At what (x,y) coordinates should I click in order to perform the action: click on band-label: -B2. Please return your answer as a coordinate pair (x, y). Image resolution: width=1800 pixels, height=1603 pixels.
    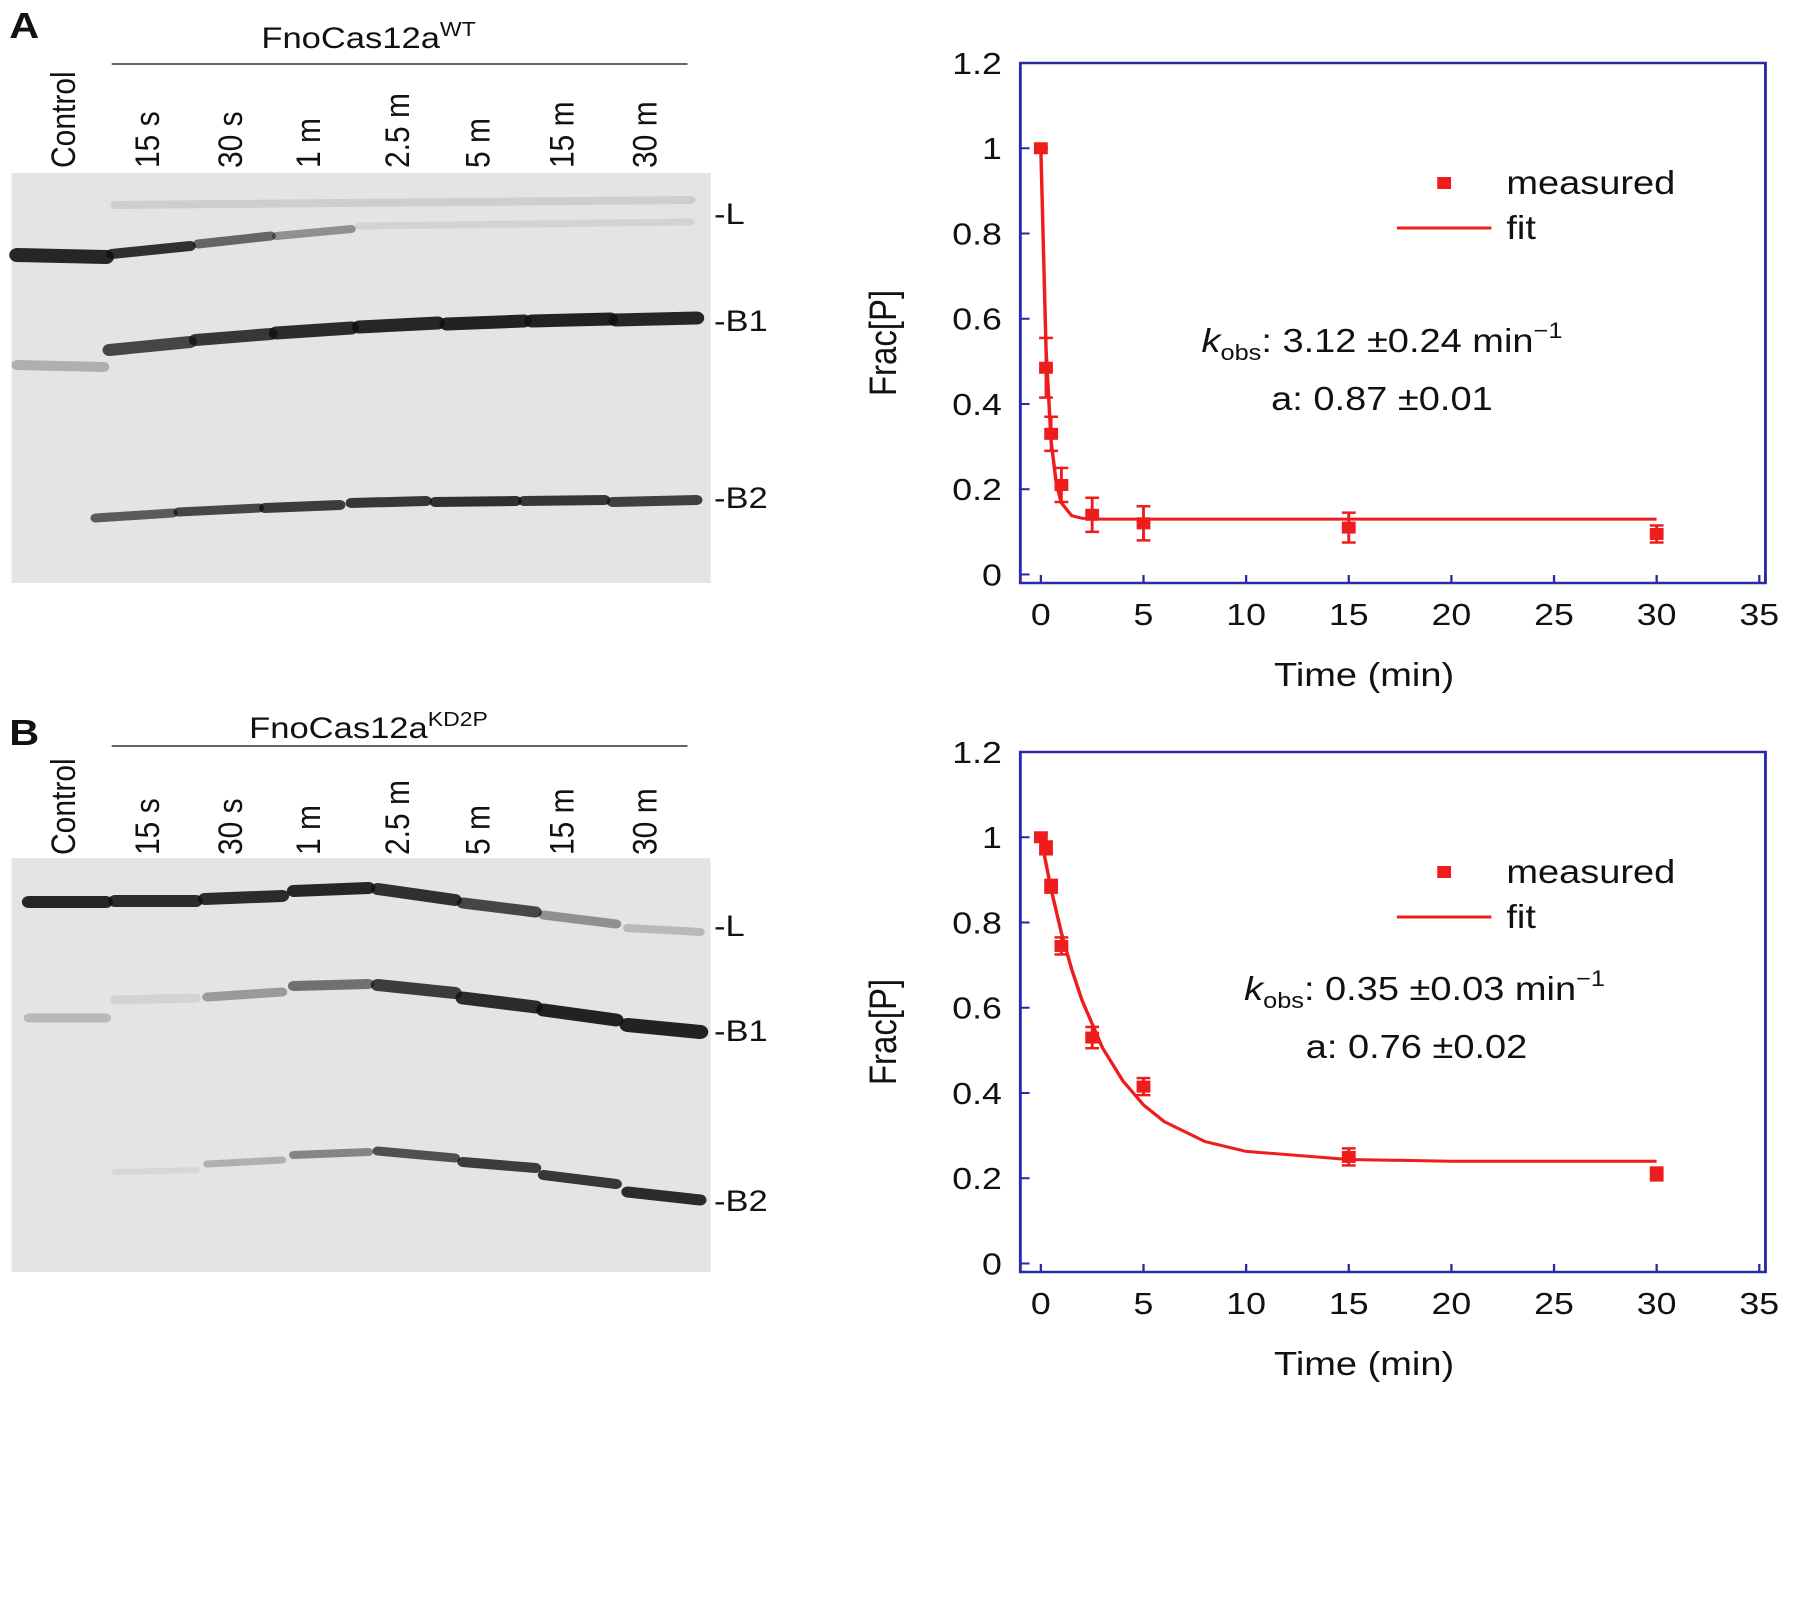
    Looking at the image, I should click on (741, 1200).